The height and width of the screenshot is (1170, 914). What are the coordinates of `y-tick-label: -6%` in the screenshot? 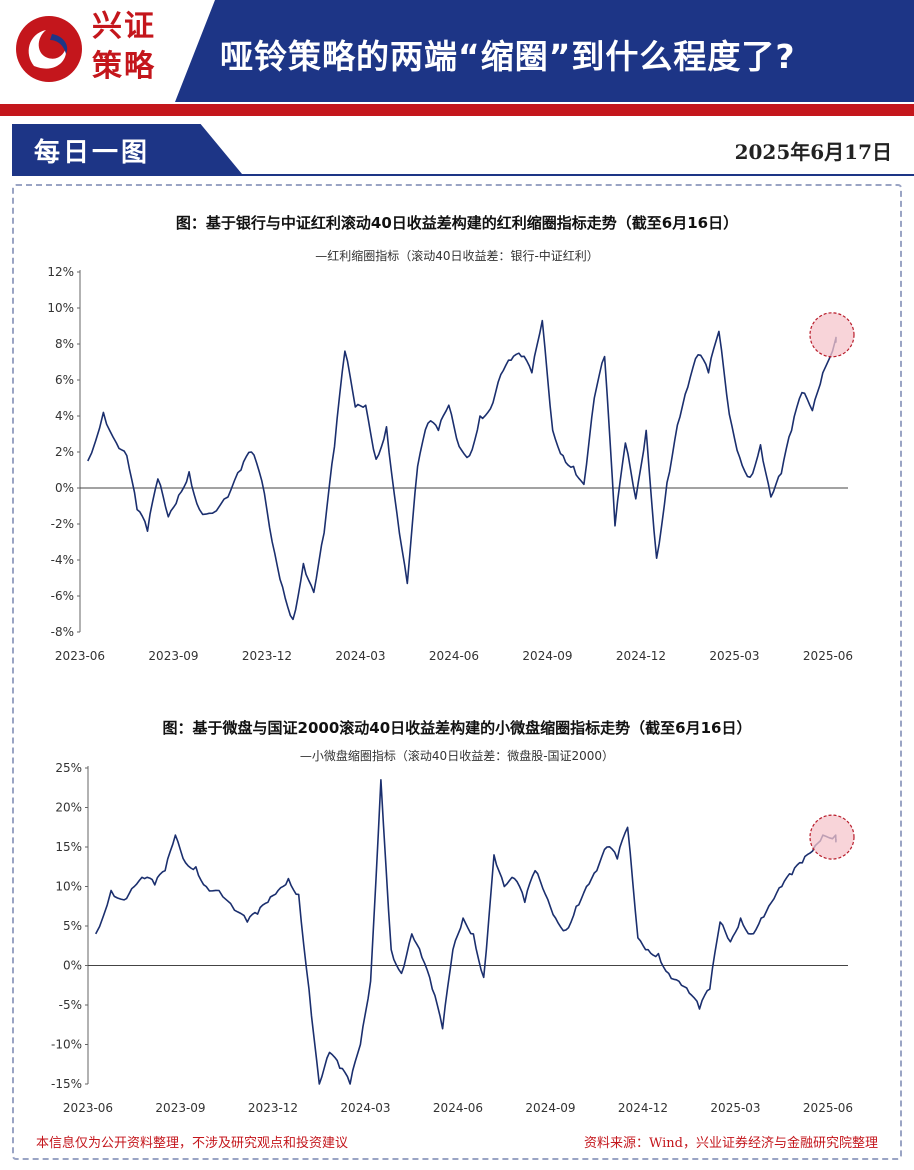 It's located at (62, 596).